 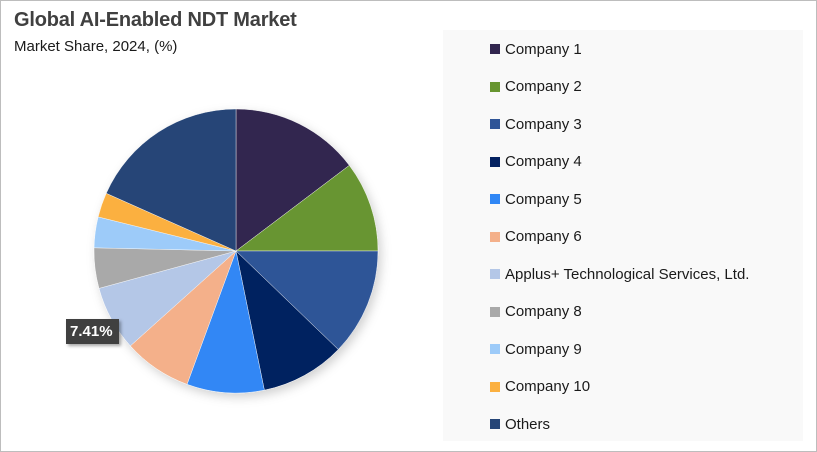 What do you see at coordinates (155, 20) in the screenshot?
I see `chart-title: Global AI-Enabled NDT Market` at bounding box center [155, 20].